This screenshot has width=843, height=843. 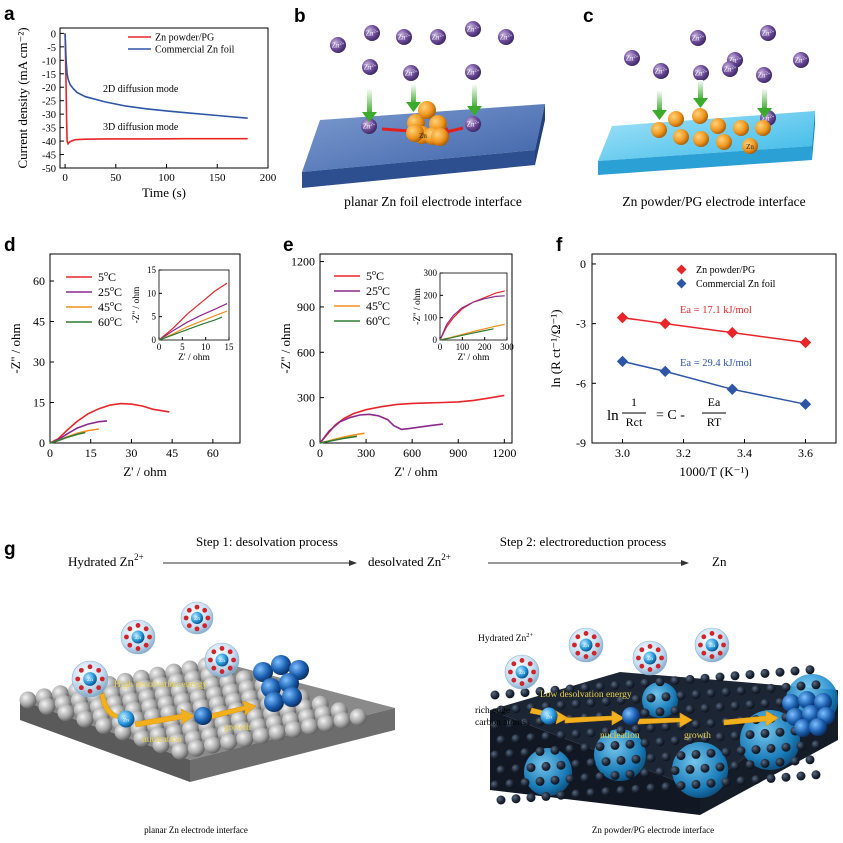 I want to click on desolvated-zn-ion, so click(x=549, y=716).